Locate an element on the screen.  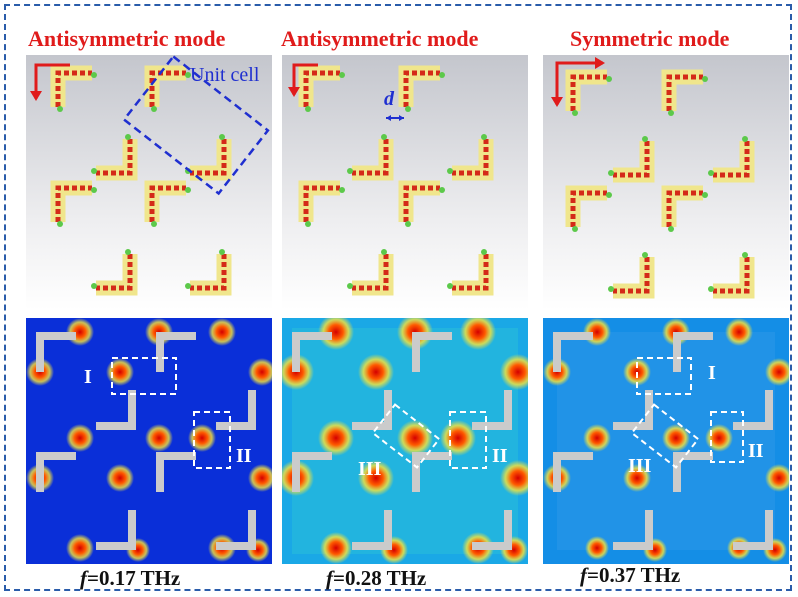
frequency-right: f=0.37 THz is located at coordinates (630, 575).